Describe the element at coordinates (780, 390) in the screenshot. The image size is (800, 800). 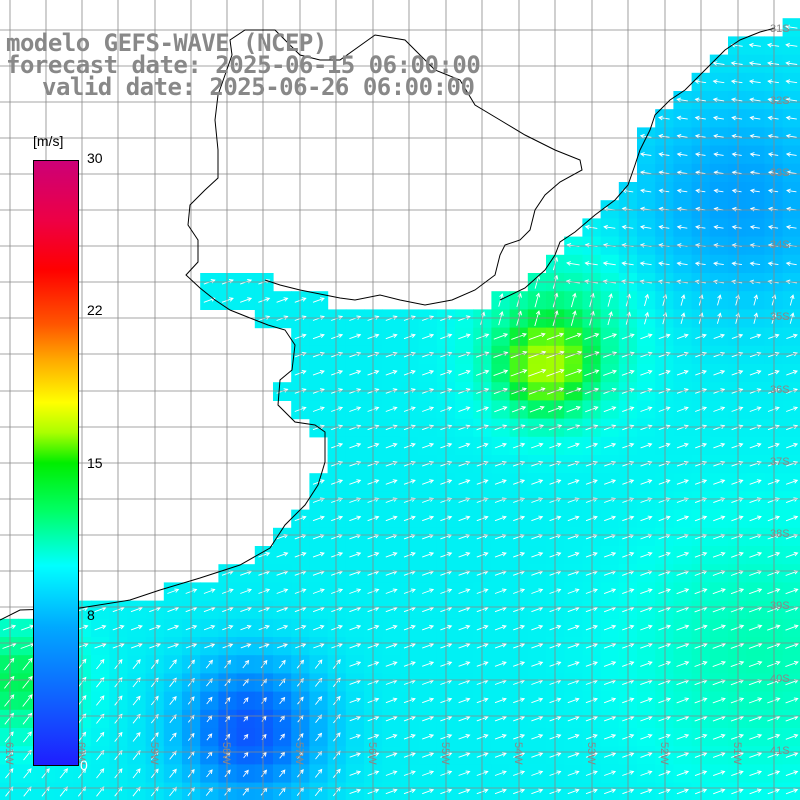
I see `latitude-labels: 31S 32S 33S 34S 35S 36S 37S 38S 39S 40S 41S` at that location.